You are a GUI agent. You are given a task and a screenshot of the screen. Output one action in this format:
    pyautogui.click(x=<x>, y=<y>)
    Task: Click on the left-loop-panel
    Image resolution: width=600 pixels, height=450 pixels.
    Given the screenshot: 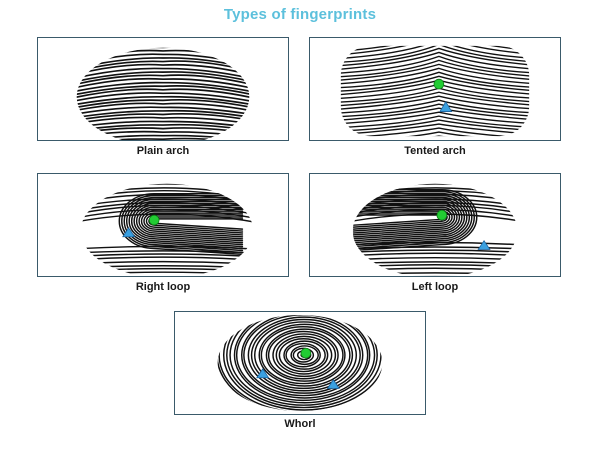 What is the action you would take?
    pyautogui.click(x=435, y=225)
    